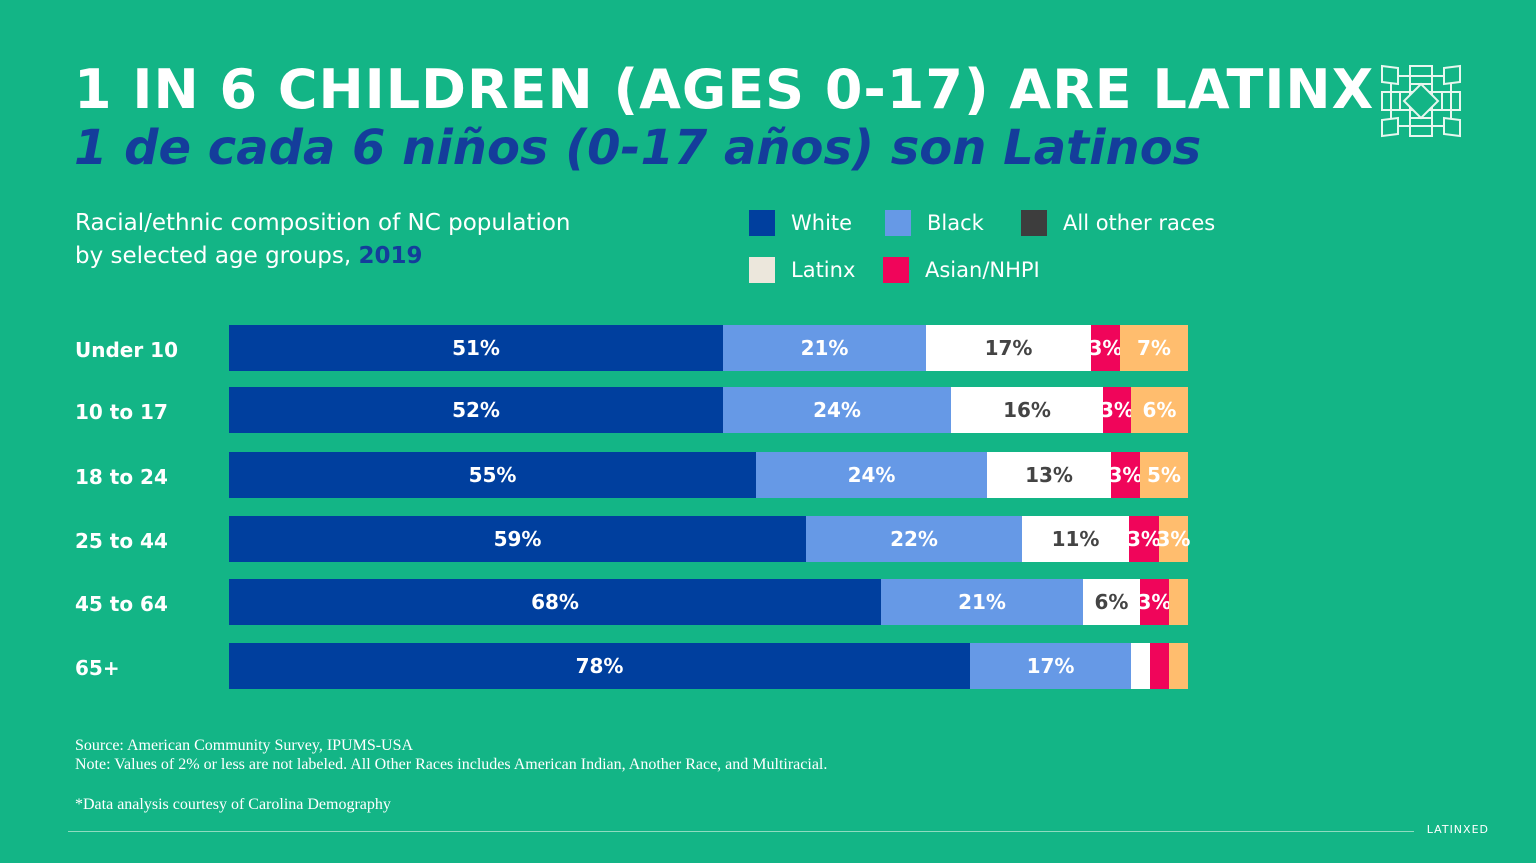 The image size is (1536, 863). What do you see at coordinates (121, 604) in the screenshot?
I see `category-label: 45 to 64` at bounding box center [121, 604].